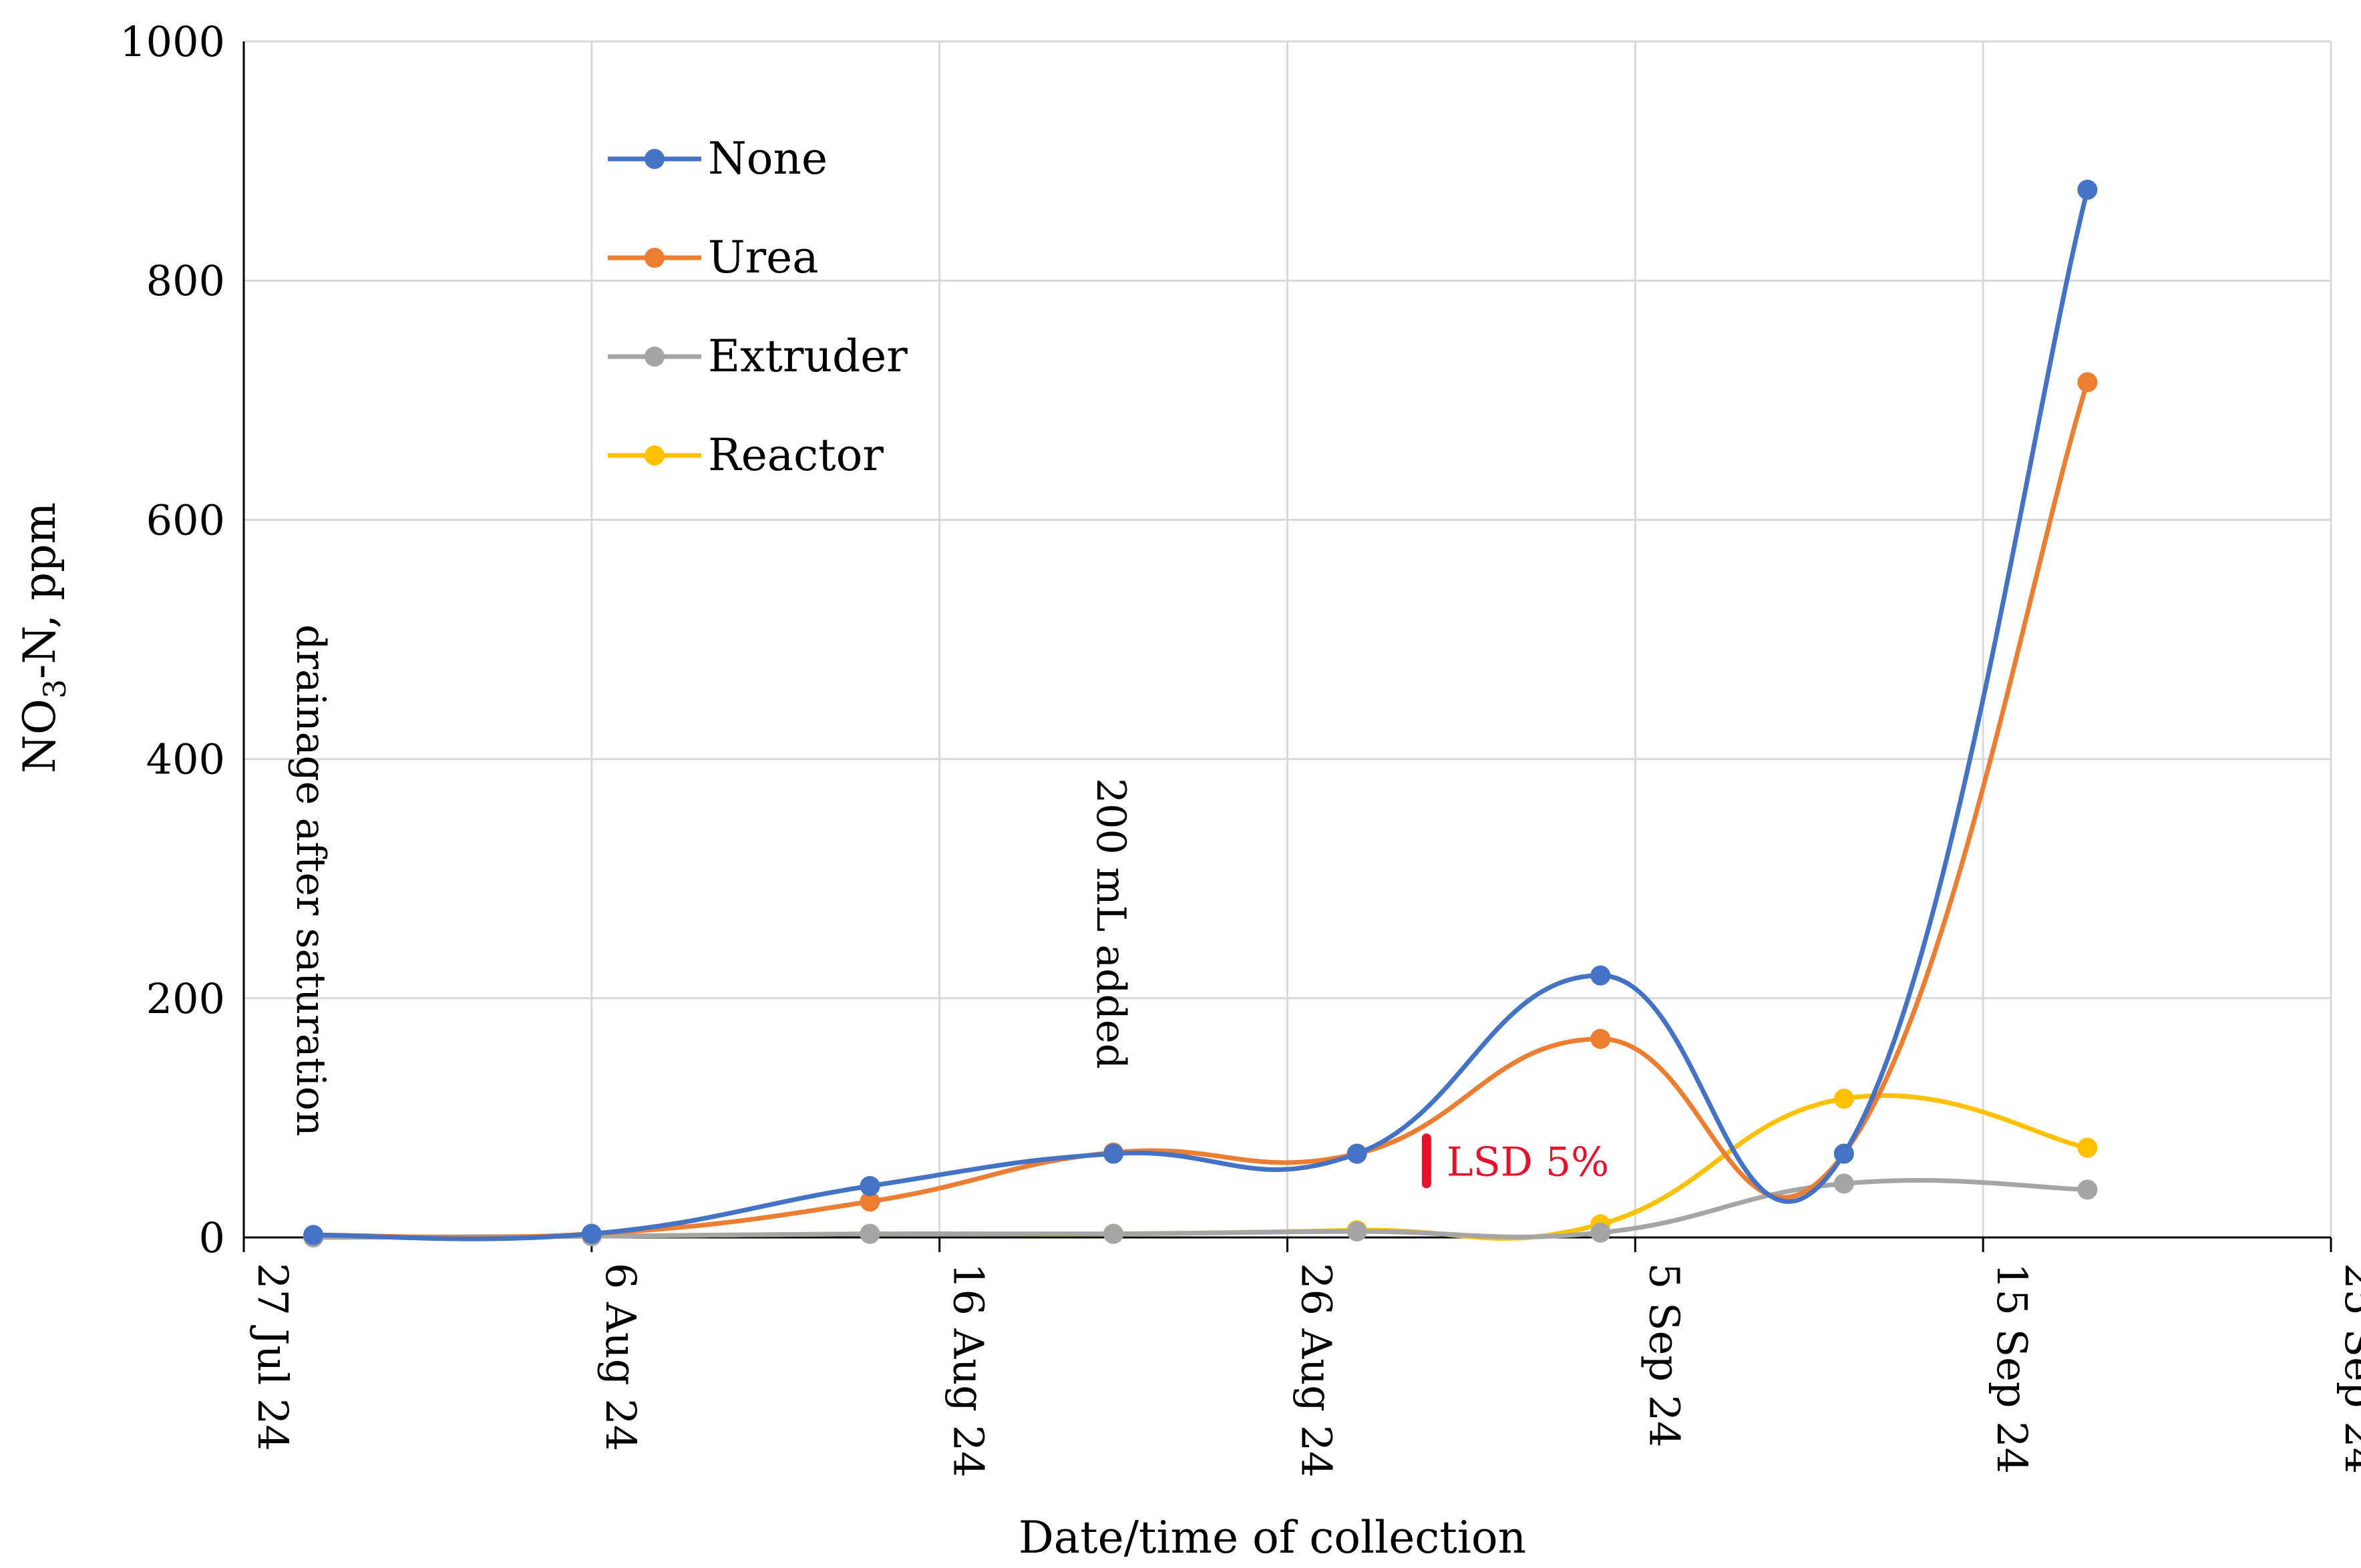 This screenshot has width=2361, height=1568. Describe the element at coordinates (758, 307) in the screenshot. I see `legend: None Urea Extruder Reactor` at that location.